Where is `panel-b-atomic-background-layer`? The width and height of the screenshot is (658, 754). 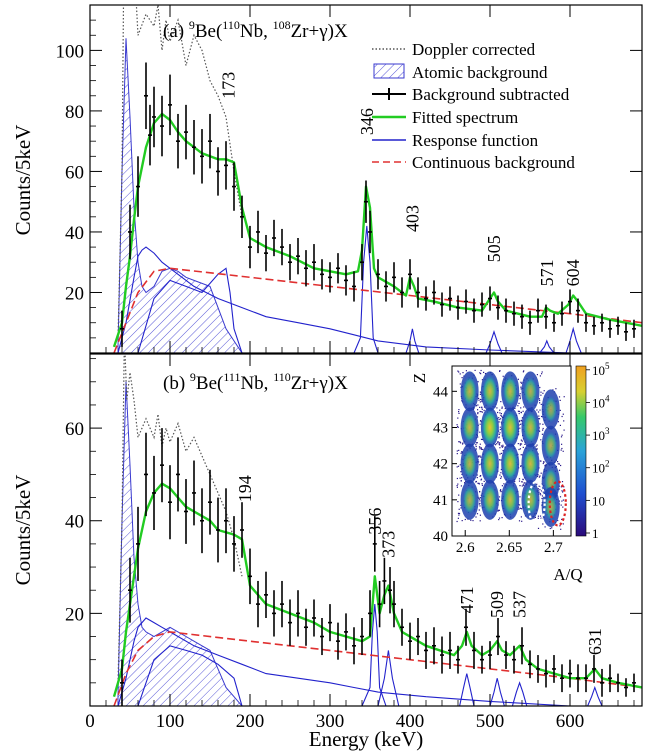 panel-b-atomic-background-layer is located at coordinates (180, 543).